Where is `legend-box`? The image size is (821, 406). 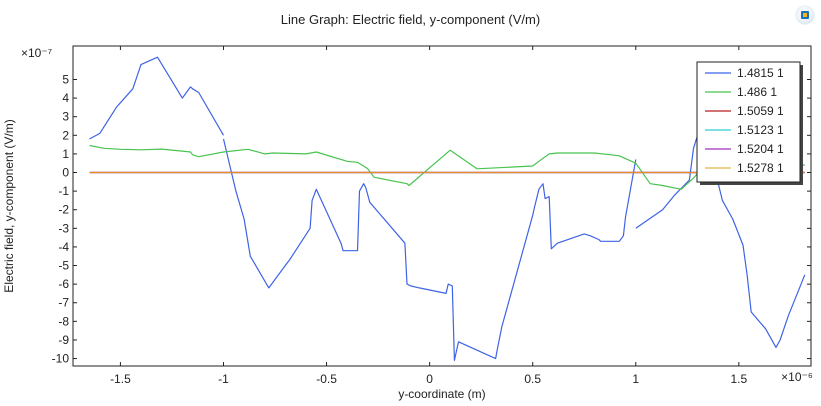 legend-box is located at coordinates (748, 122).